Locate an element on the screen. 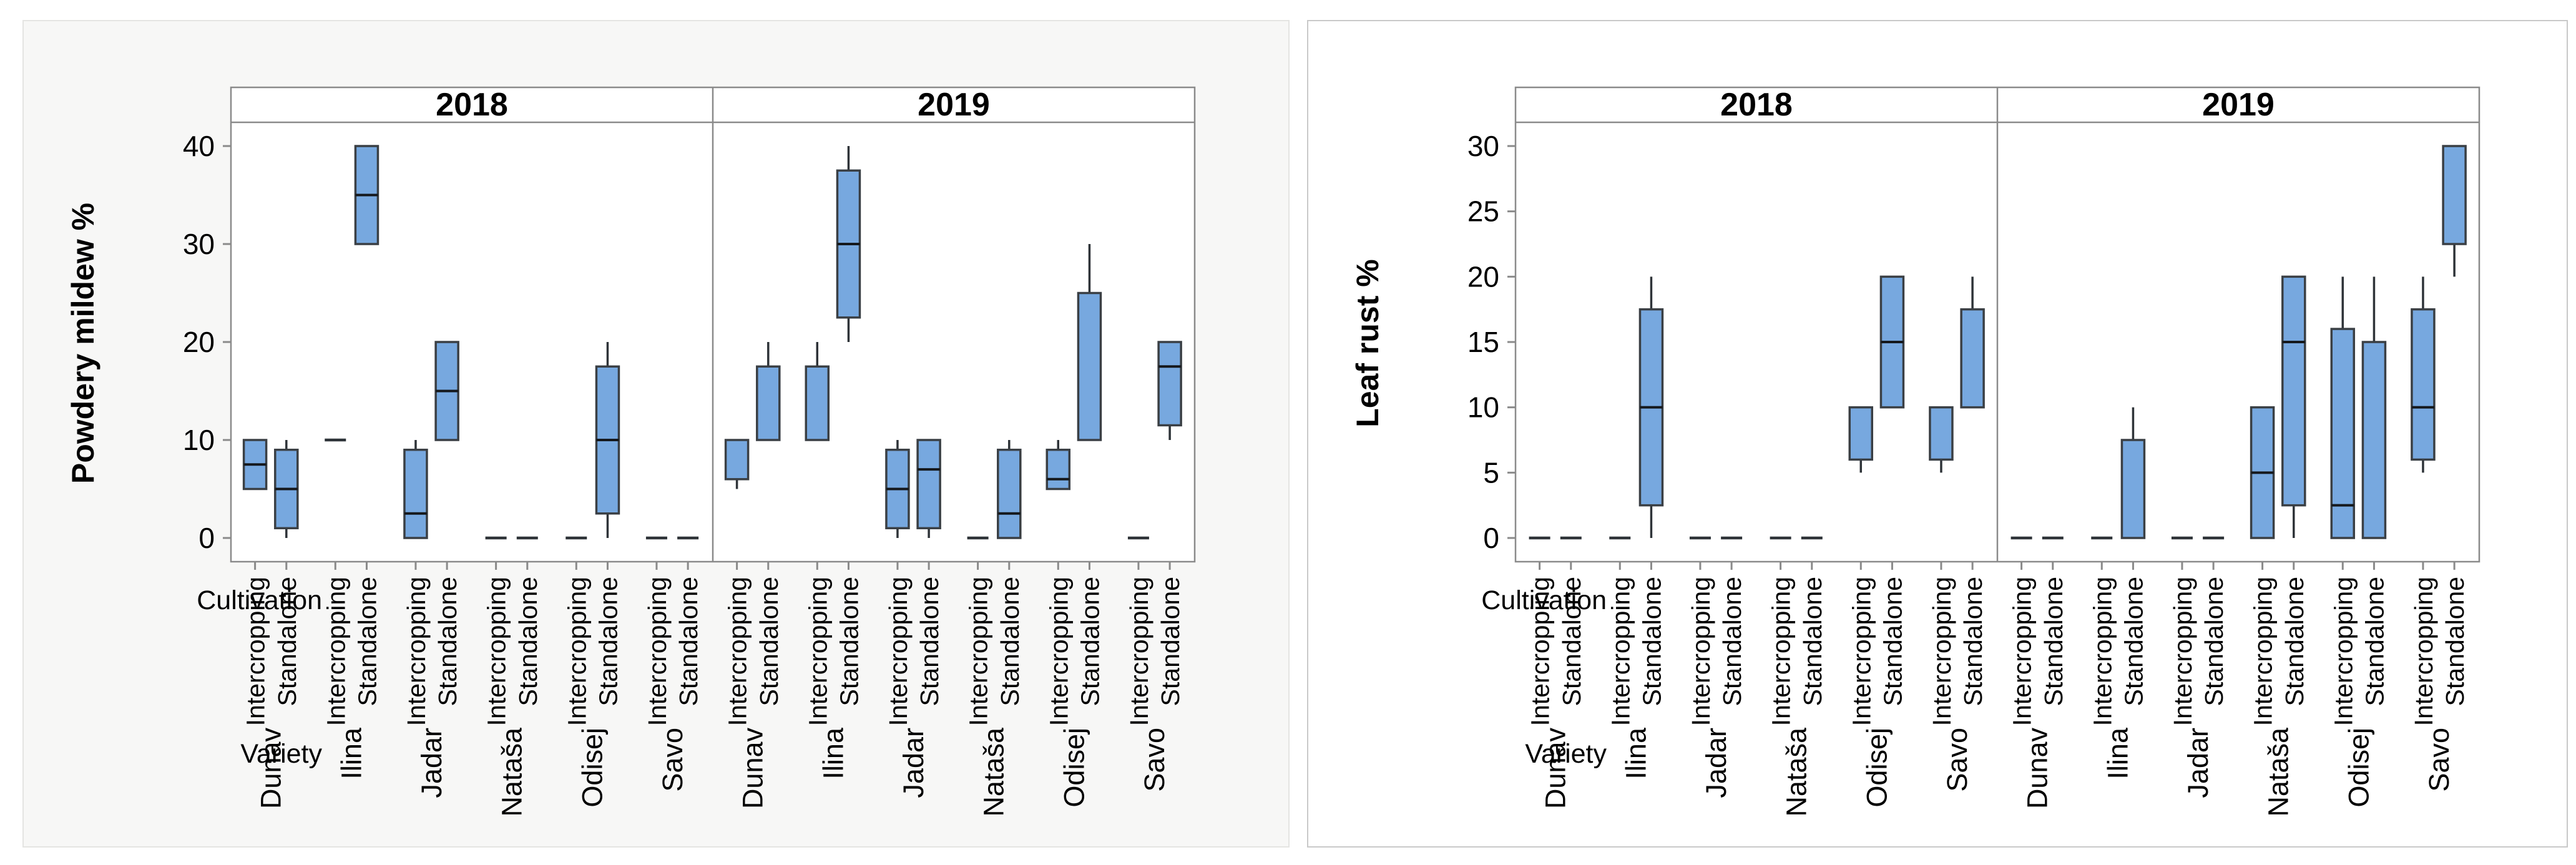 This screenshot has height=865, width=2576. y-axis-tick-label: 25 is located at coordinates (1483, 212).